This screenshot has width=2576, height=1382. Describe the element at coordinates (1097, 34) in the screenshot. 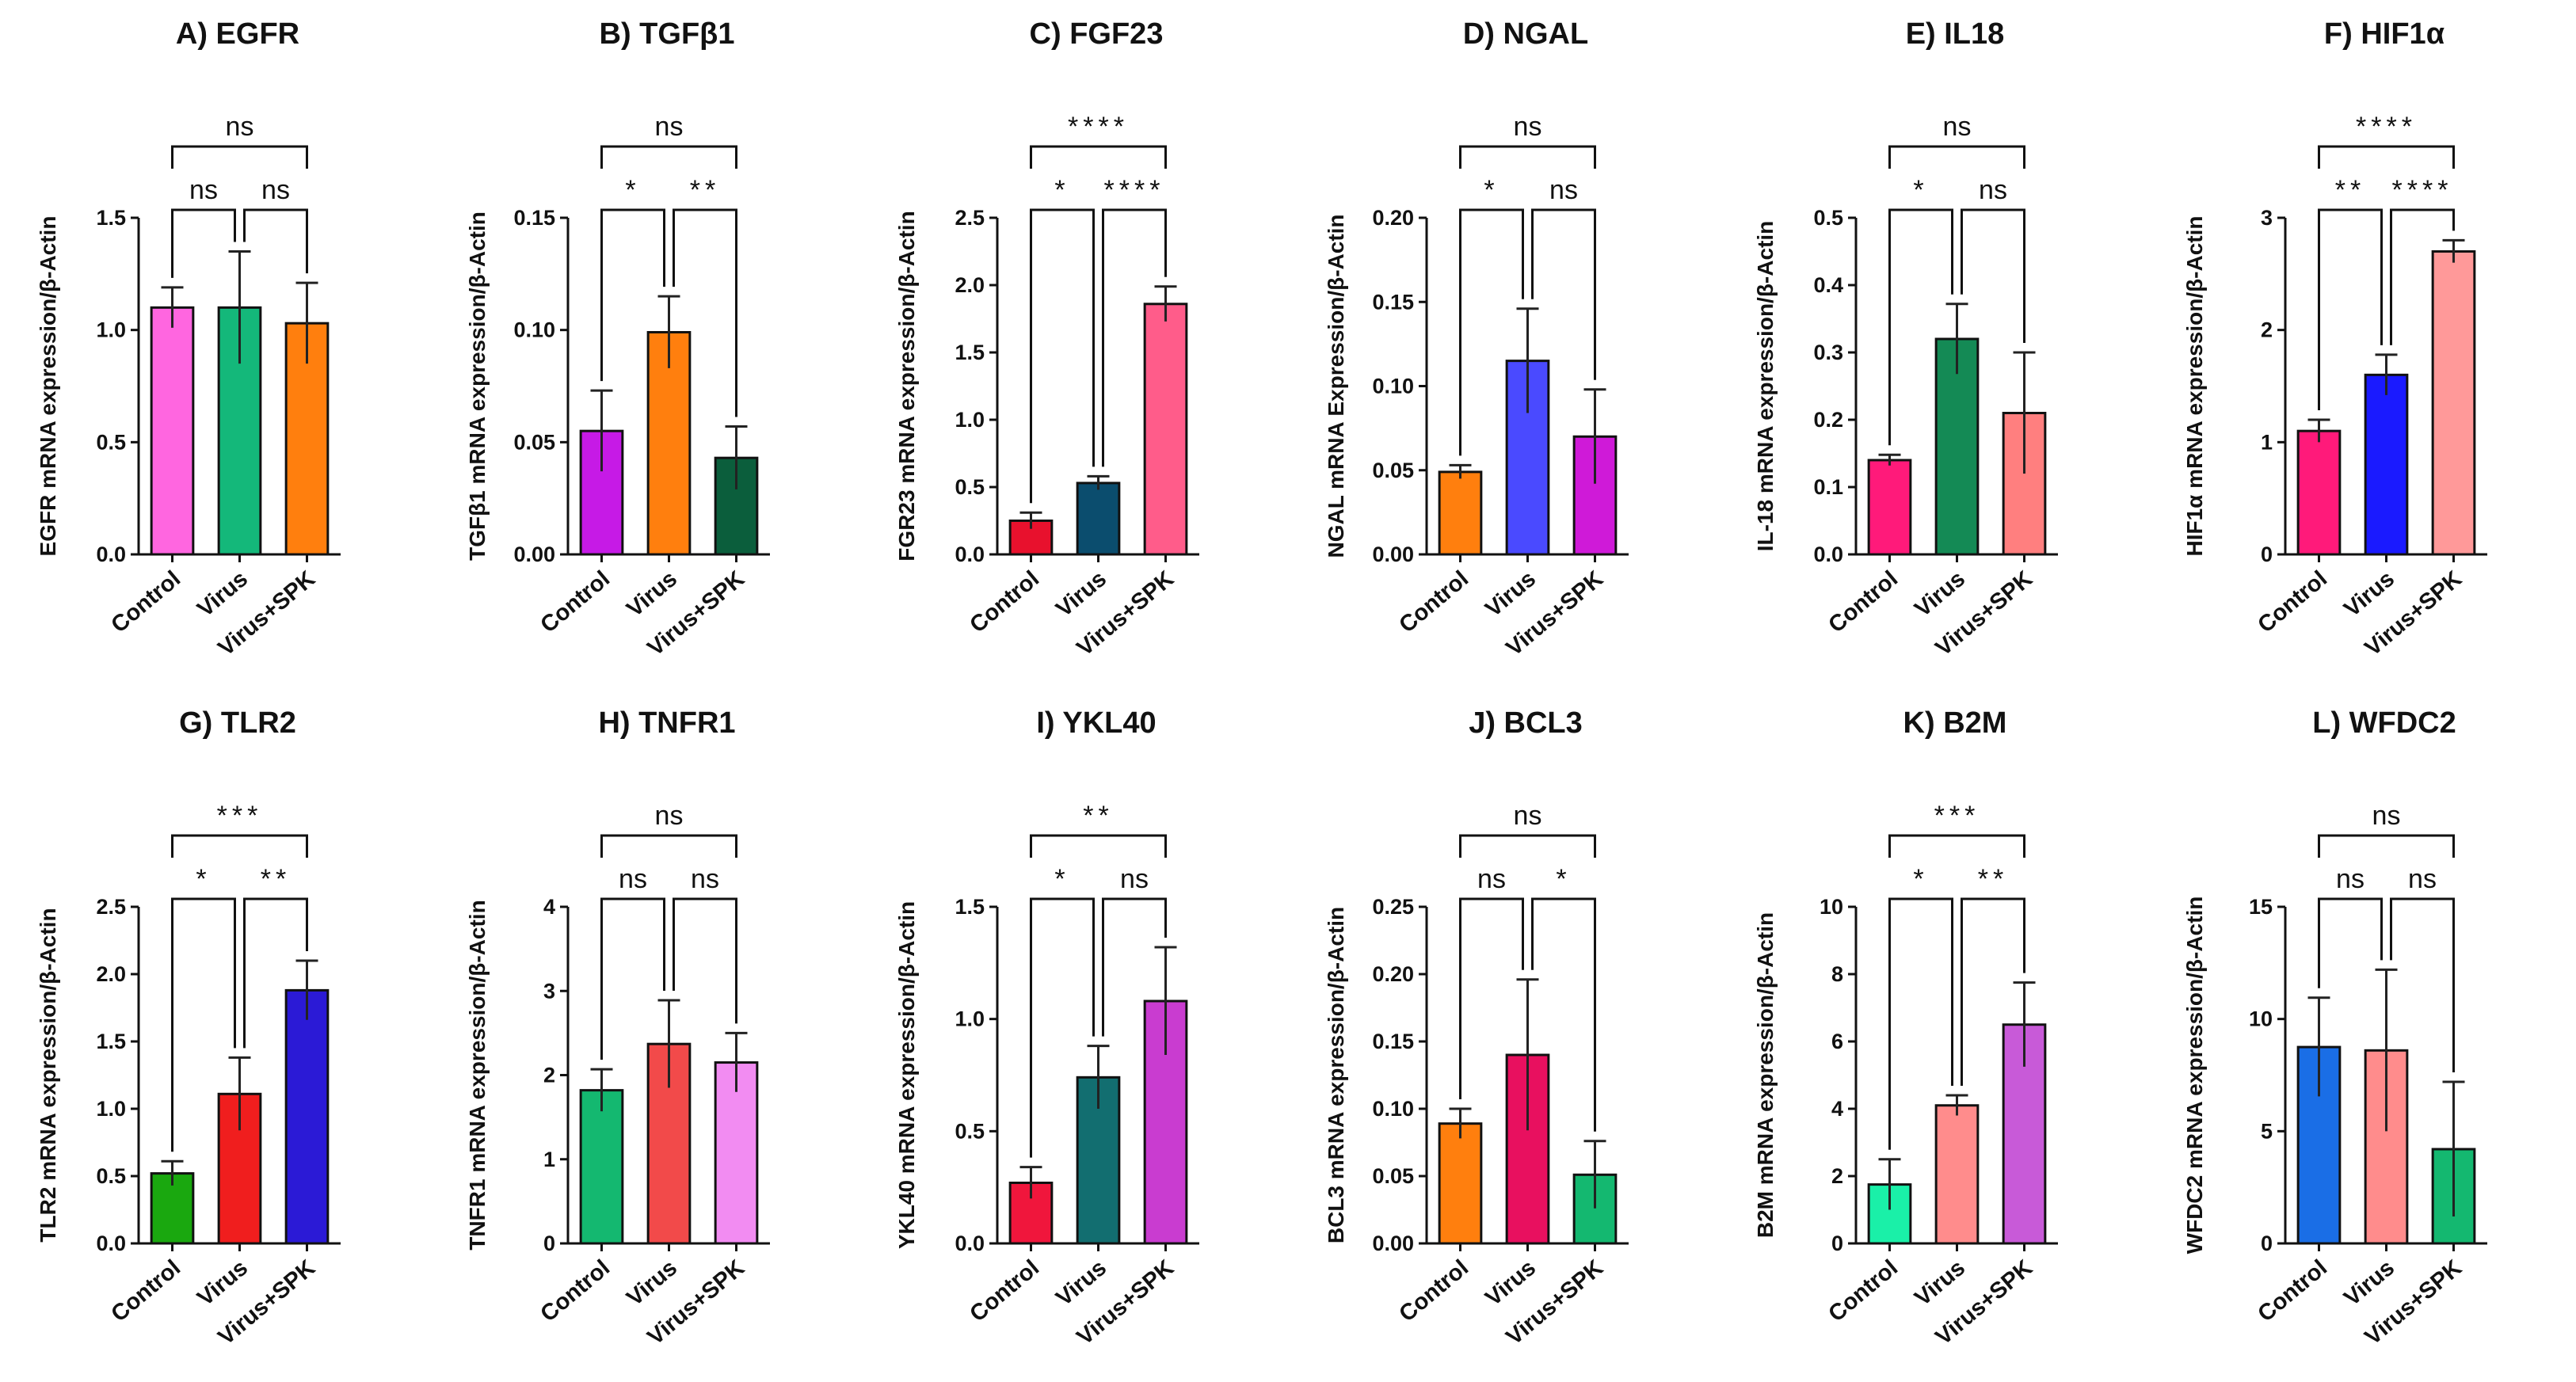

I see `chart-title: C) FGF23` at that location.